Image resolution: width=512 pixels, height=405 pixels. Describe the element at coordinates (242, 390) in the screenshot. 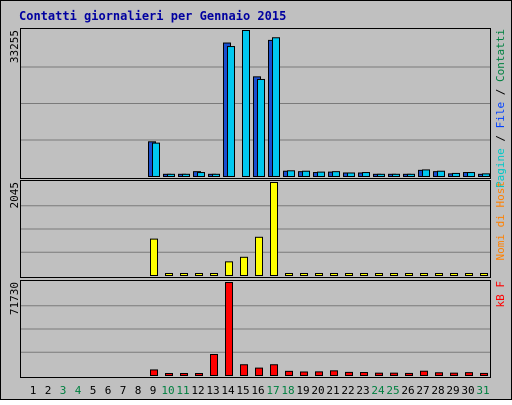

I see `x-tick-label: 15` at that location.